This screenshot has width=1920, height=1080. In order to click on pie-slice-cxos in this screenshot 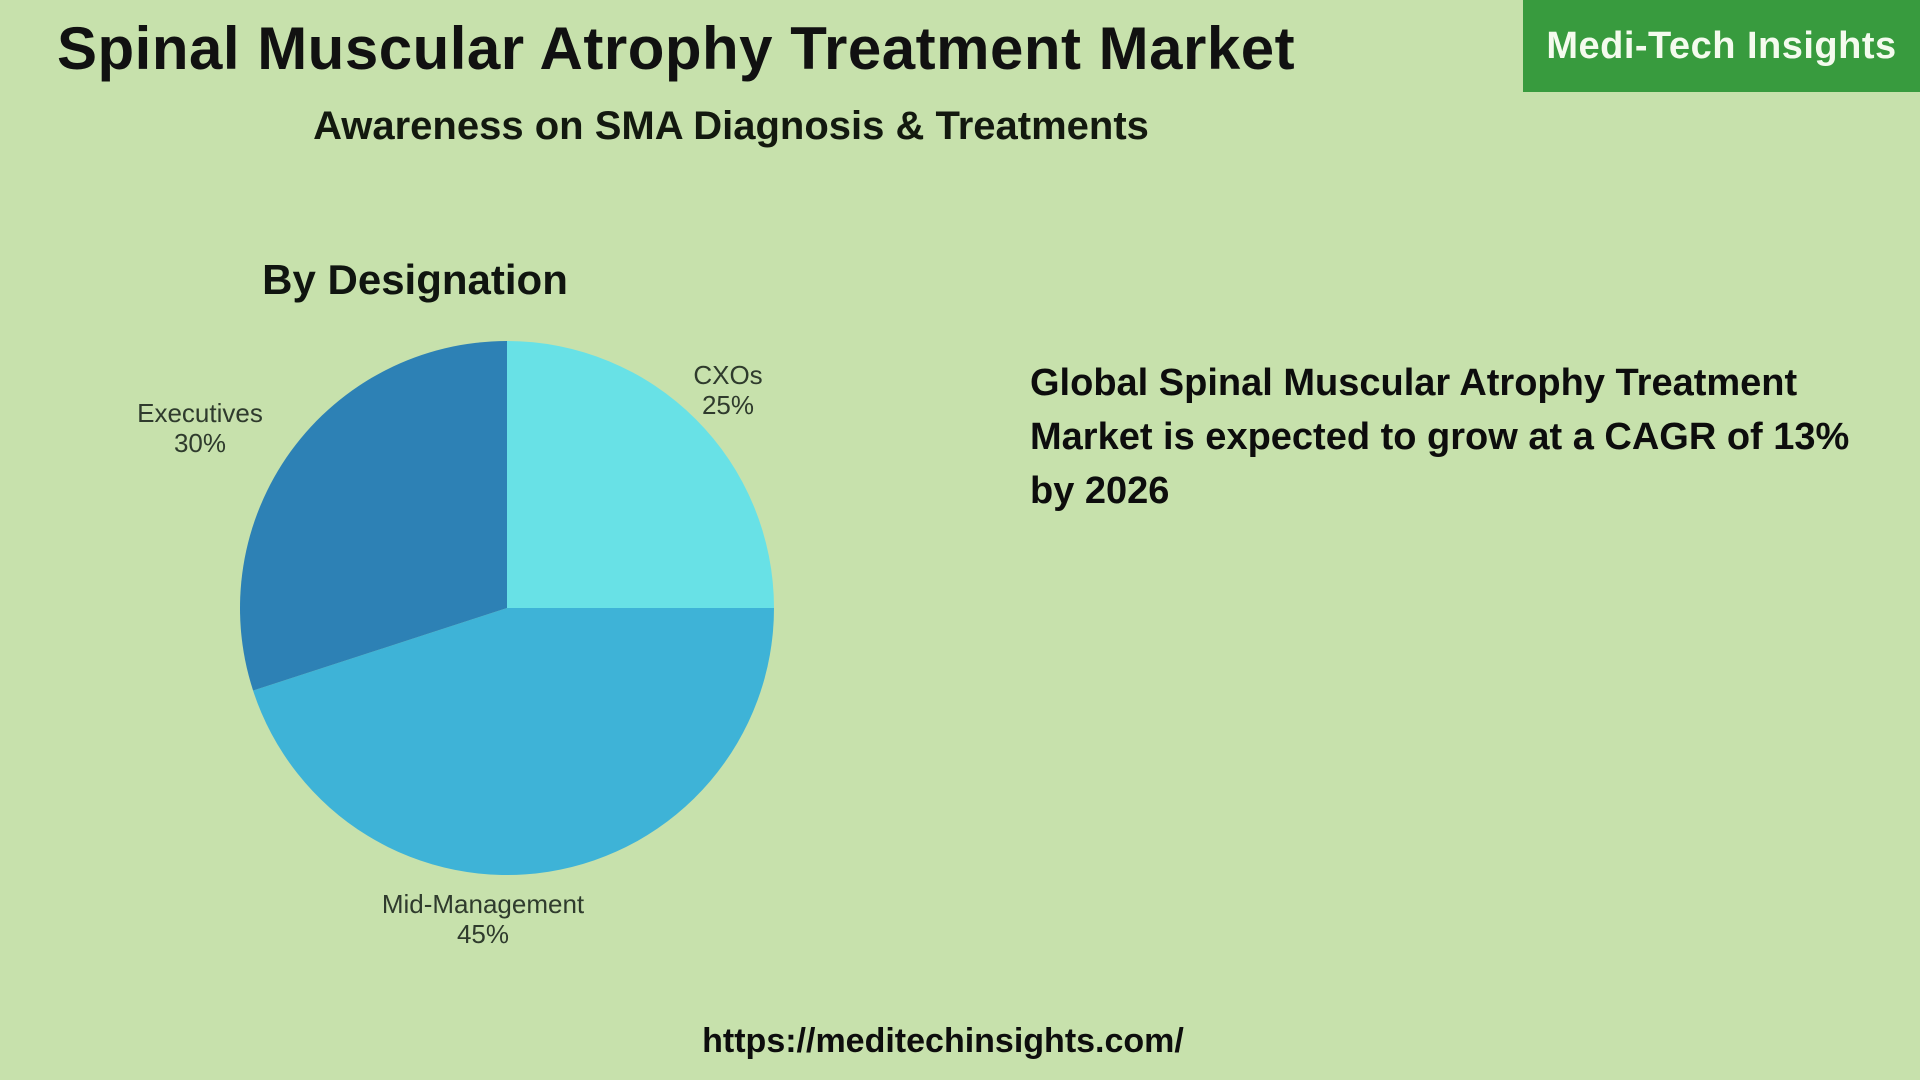, I will do `click(640, 474)`.